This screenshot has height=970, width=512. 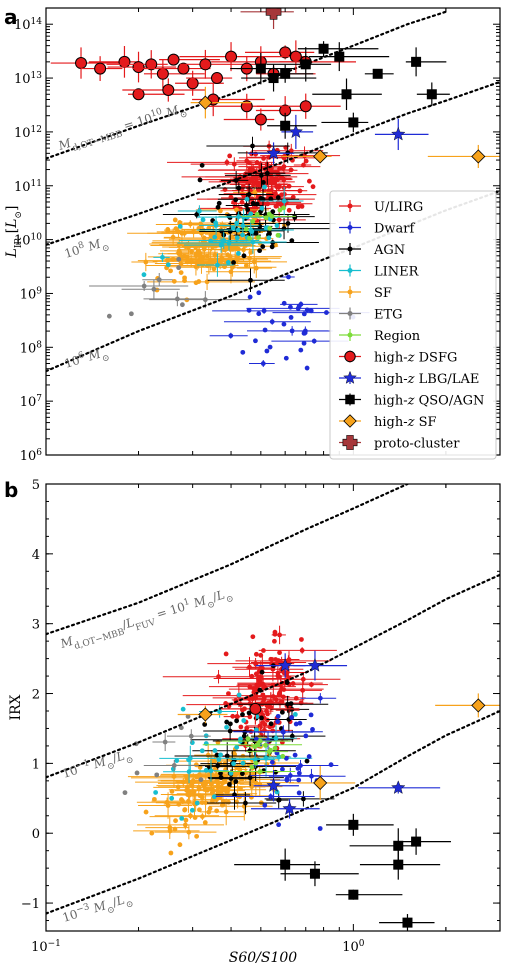 I want to click on y-tick-label: −1, so click(x=30, y=904).